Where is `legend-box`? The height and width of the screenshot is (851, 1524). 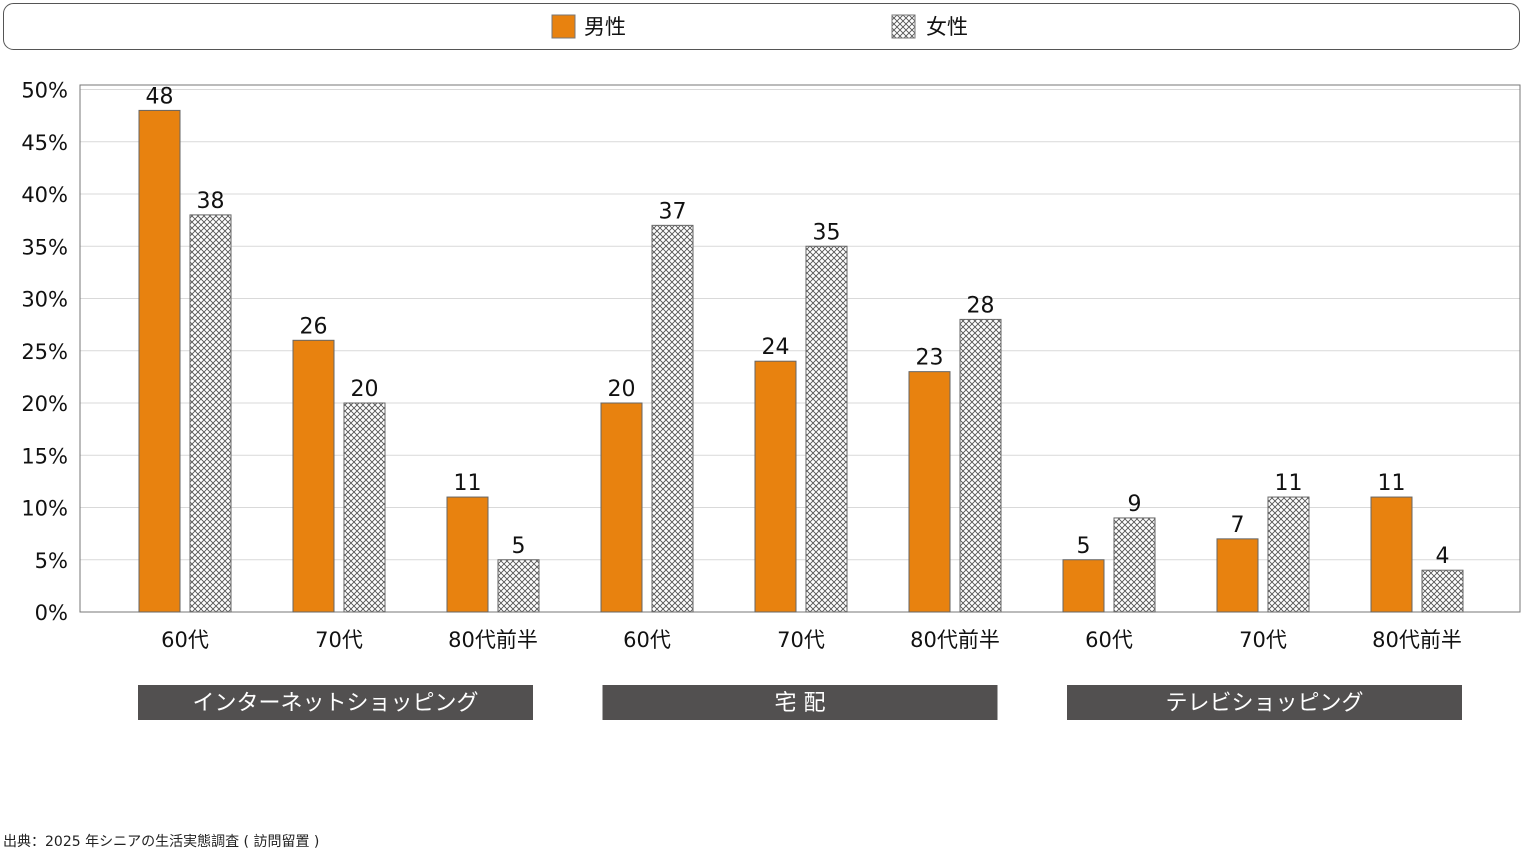 legend-box is located at coordinates (761, 26).